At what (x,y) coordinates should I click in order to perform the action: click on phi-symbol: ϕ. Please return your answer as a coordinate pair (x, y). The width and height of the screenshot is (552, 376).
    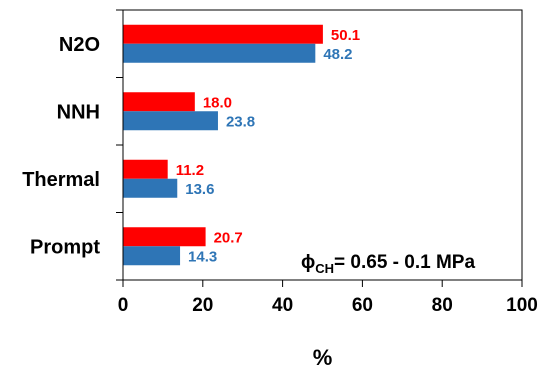
    Looking at the image, I should click on (308, 262).